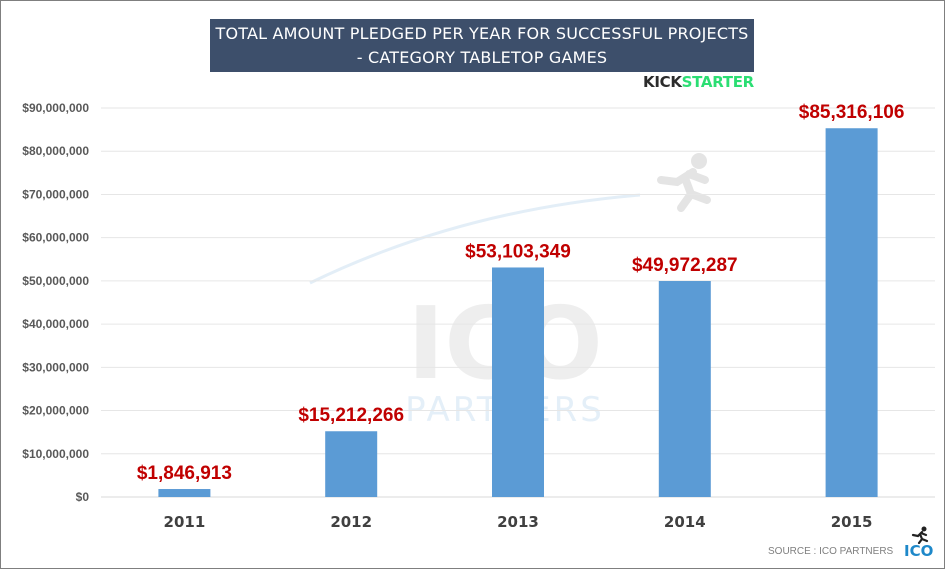 This screenshot has width=945, height=569. Describe the element at coordinates (55, 281) in the screenshot. I see `y-tick-label: $50,000,000` at that location.